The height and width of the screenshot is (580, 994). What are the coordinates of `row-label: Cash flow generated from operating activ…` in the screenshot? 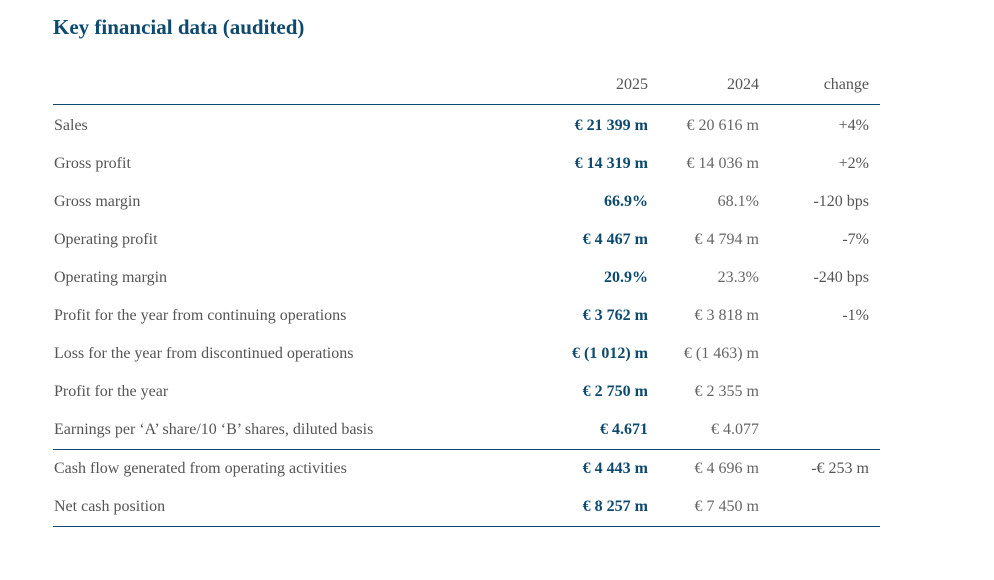 It's located at (200, 468).